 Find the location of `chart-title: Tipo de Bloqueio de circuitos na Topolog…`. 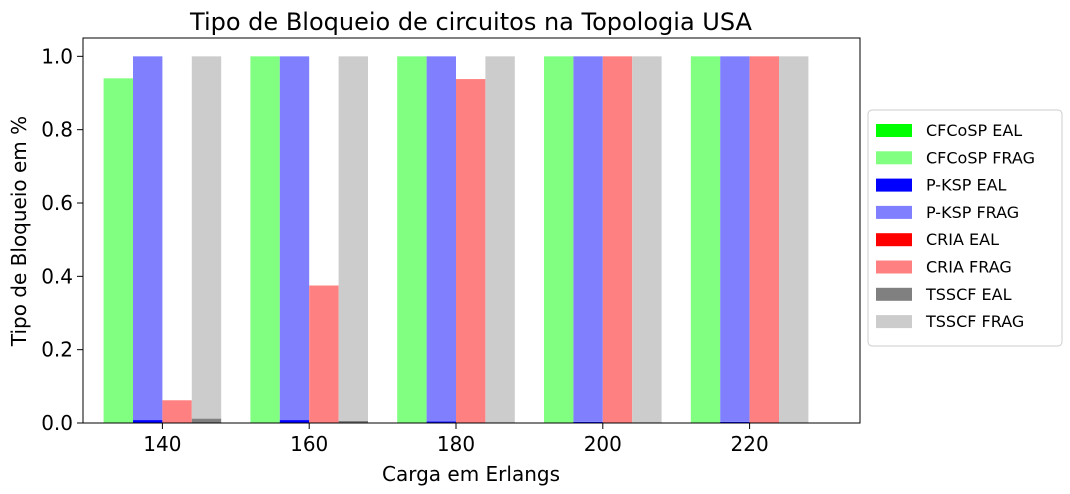

chart-title: Tipo de Bloqueio de circuitos na Topolog… is located at coordinates (470, 22).